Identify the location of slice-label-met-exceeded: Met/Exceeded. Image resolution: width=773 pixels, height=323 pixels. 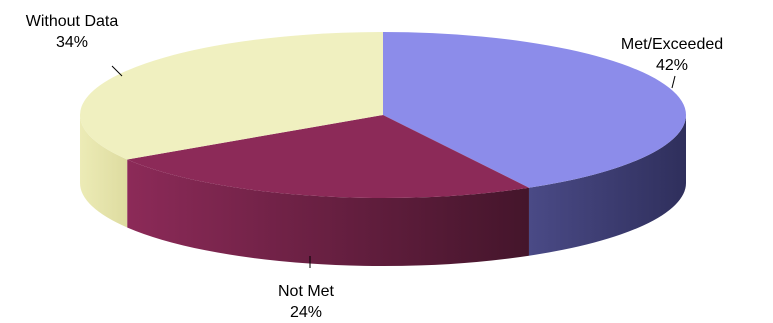
(672, 44).